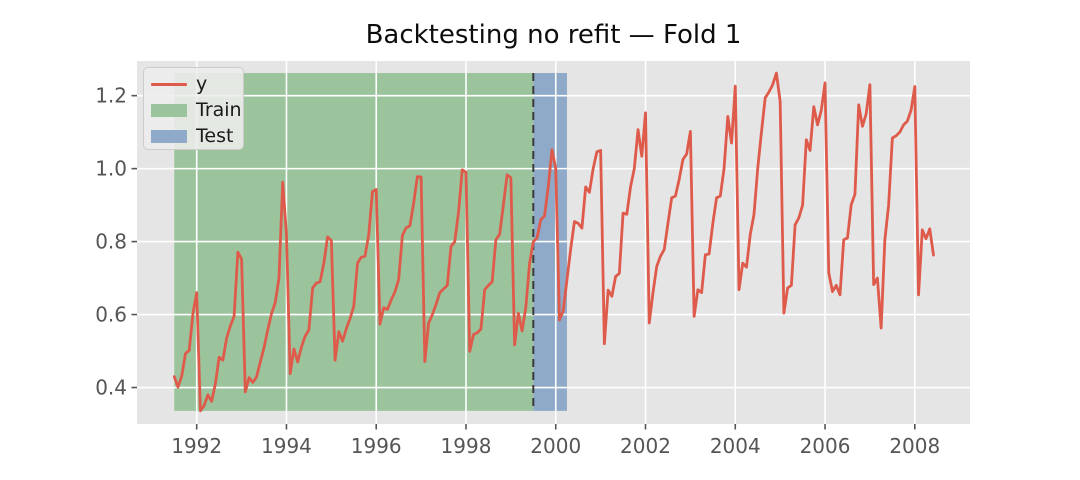 This screenshot has width=1080, height=480. What do you see at coordinates (111, 388) in the screenshot?
I see `y-tick-label: 0.4` at bounding box center [111, 388].